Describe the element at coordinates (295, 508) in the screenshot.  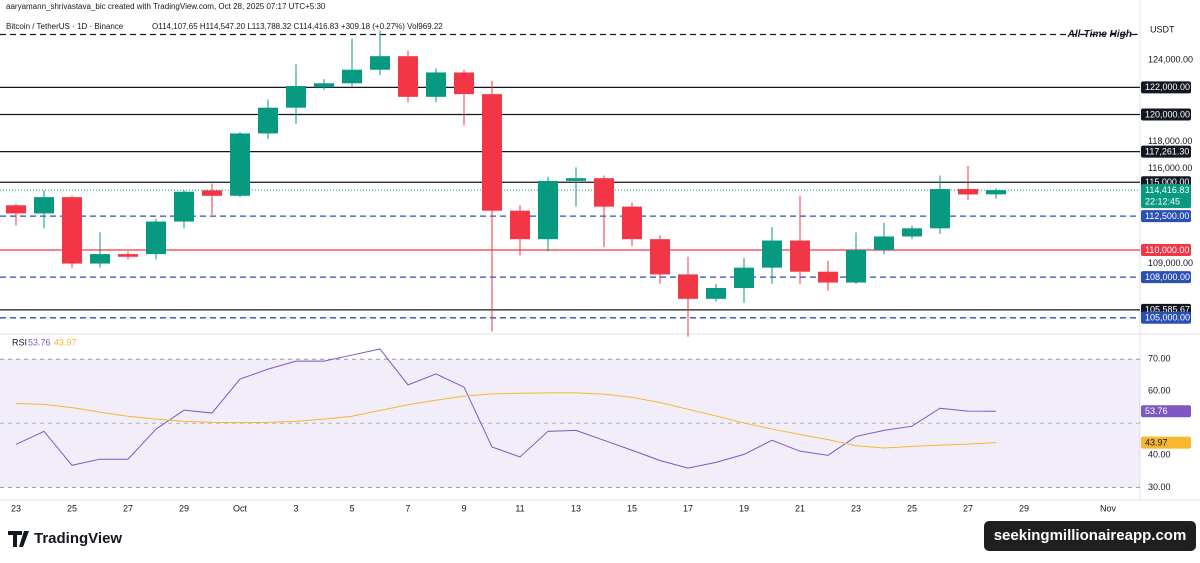
I see `x-tick-label: 3` at that location.